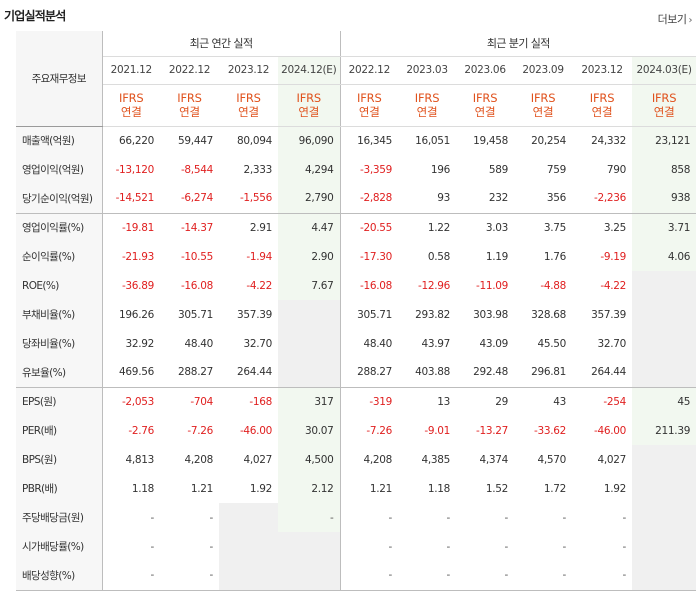 The image size is (698, 591). I want to click on group-header-quarterly: 최근 분기 실적, so click(518, 44).